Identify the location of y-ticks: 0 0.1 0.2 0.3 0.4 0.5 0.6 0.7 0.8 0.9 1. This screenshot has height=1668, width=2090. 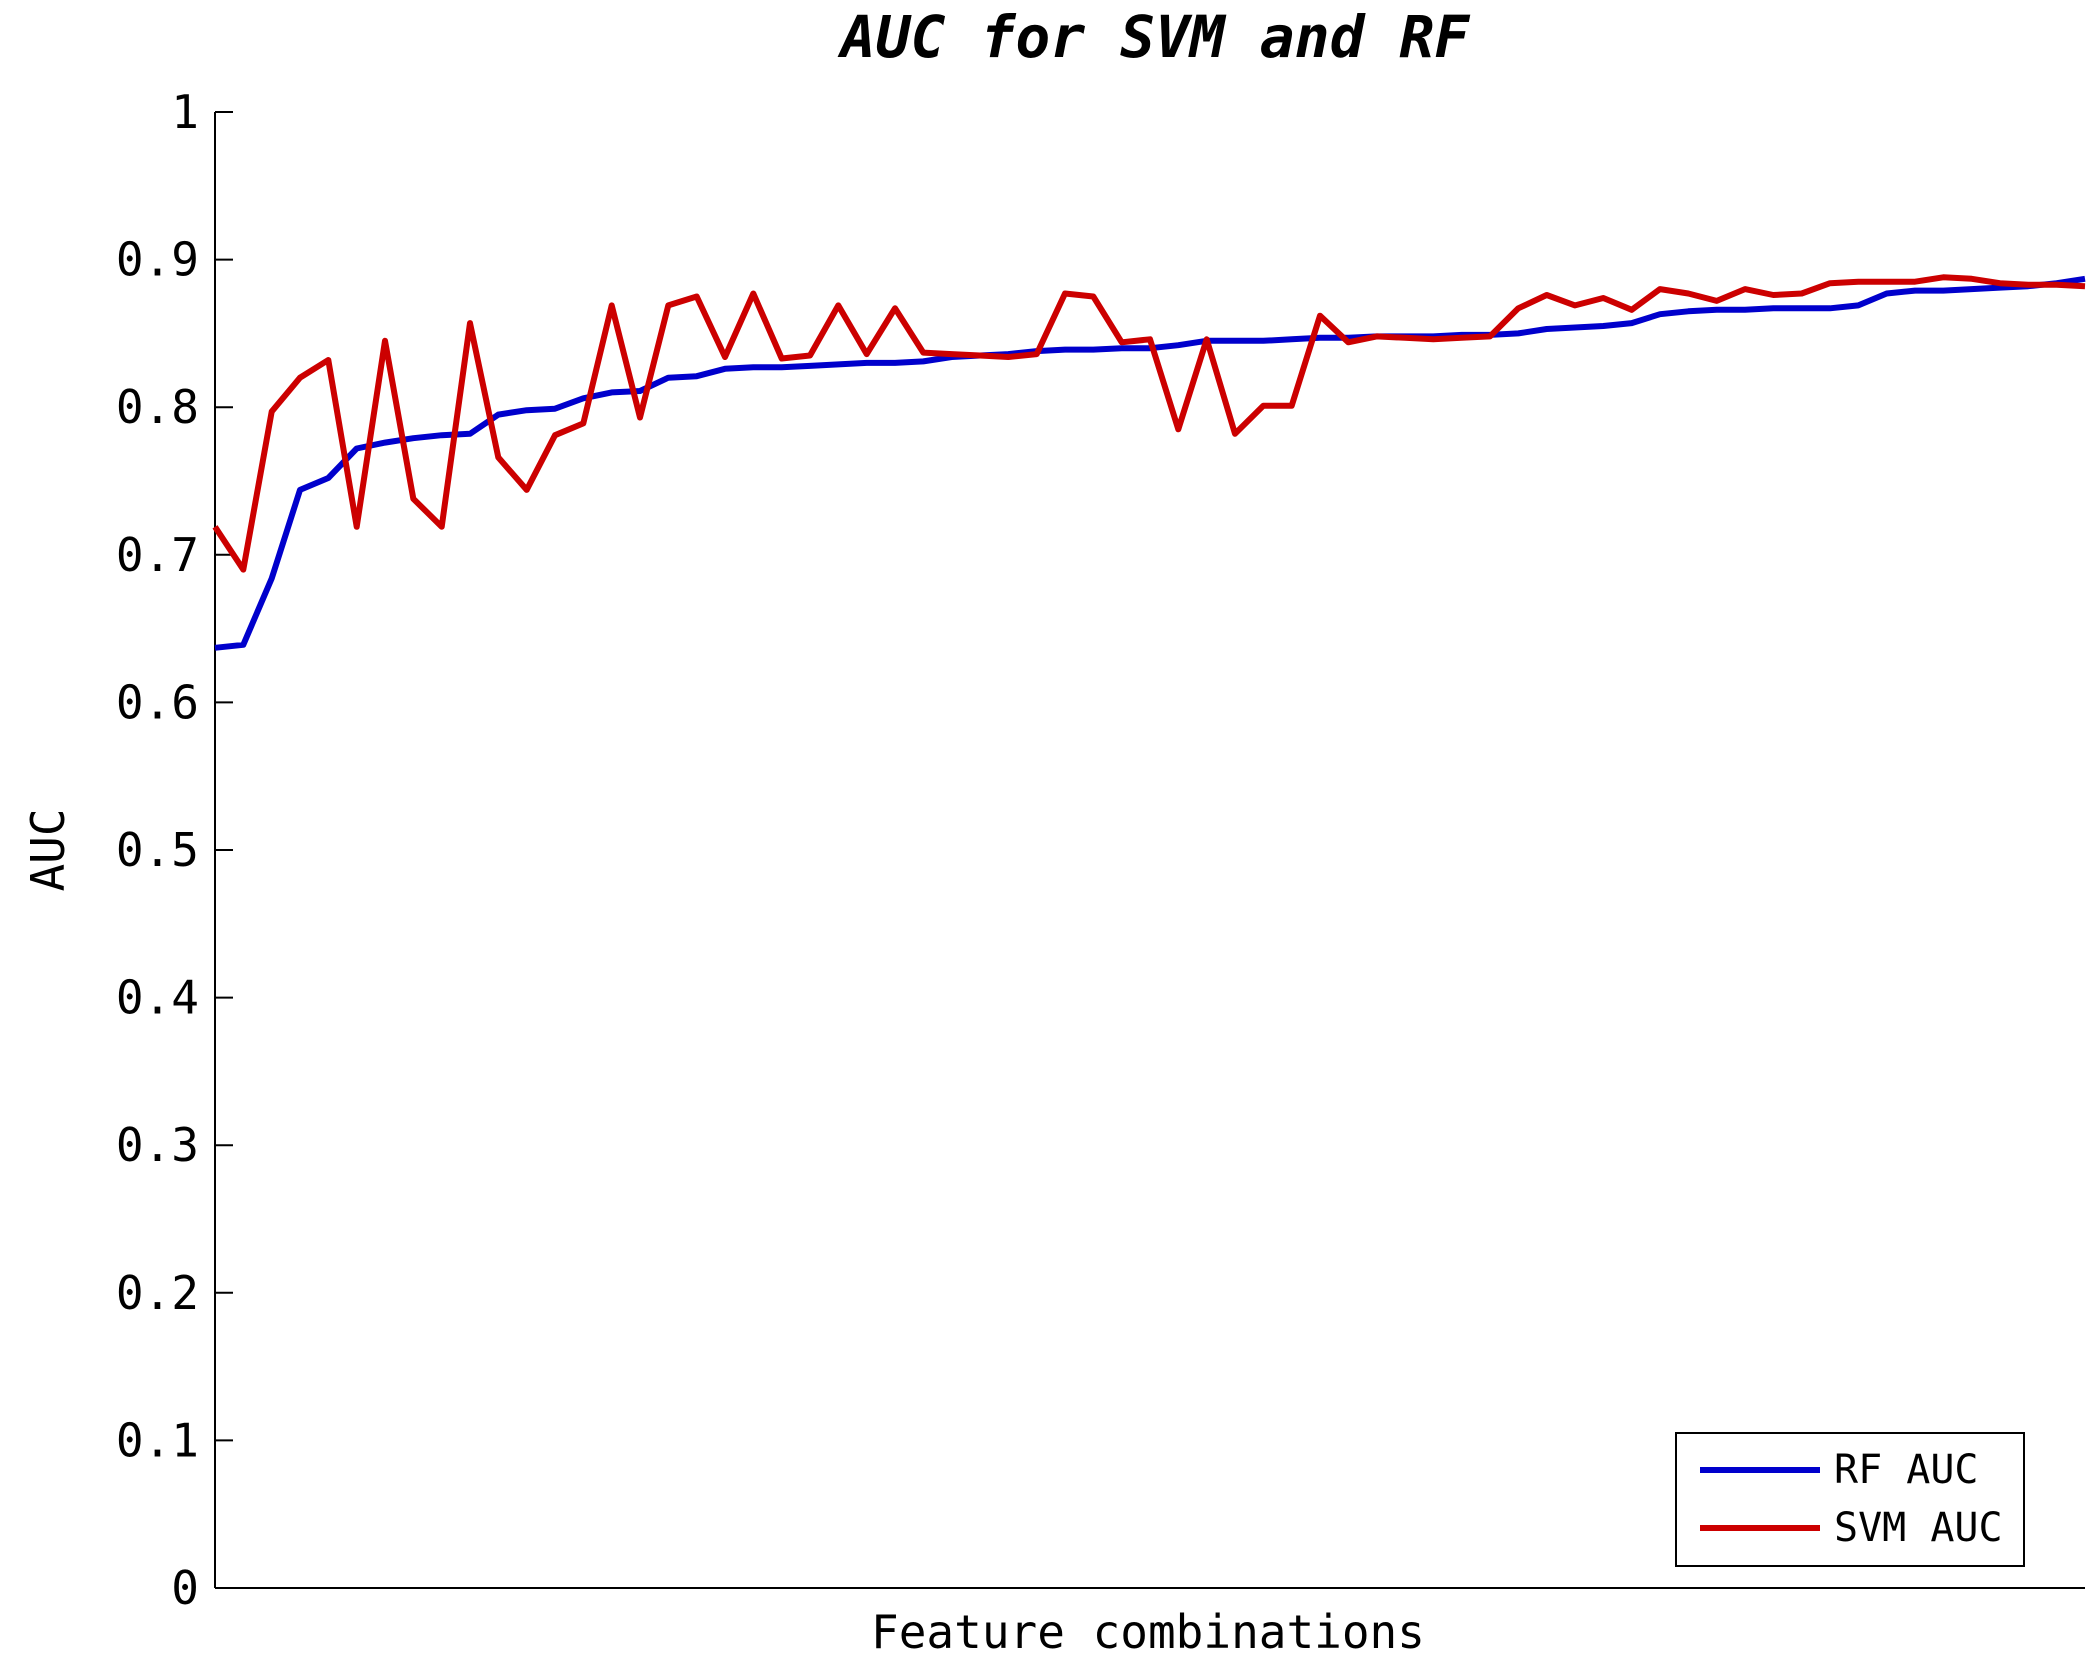
(174, 850).